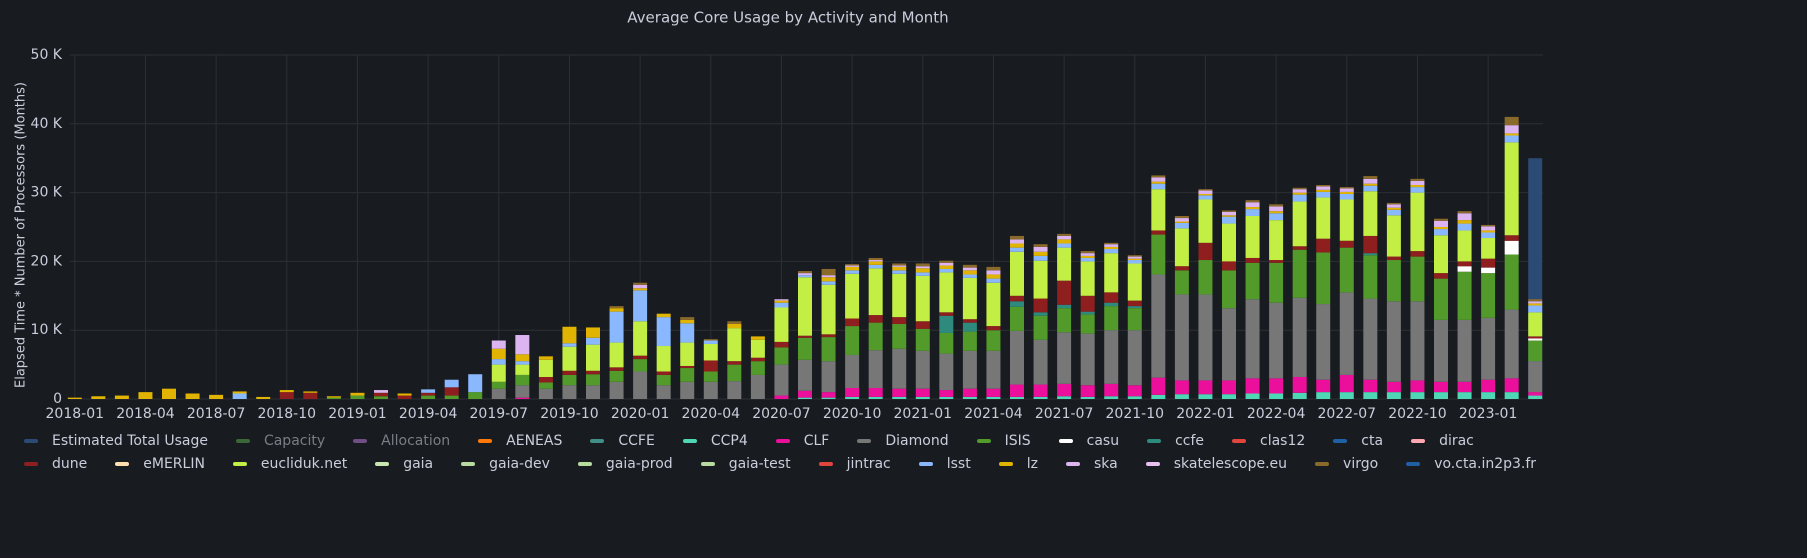 The height and width of the screenshot is (558, 1807). Describe the element at coordinates (47, 261) in the screenshot. I see `y-tick-label: 20 K` at that location.